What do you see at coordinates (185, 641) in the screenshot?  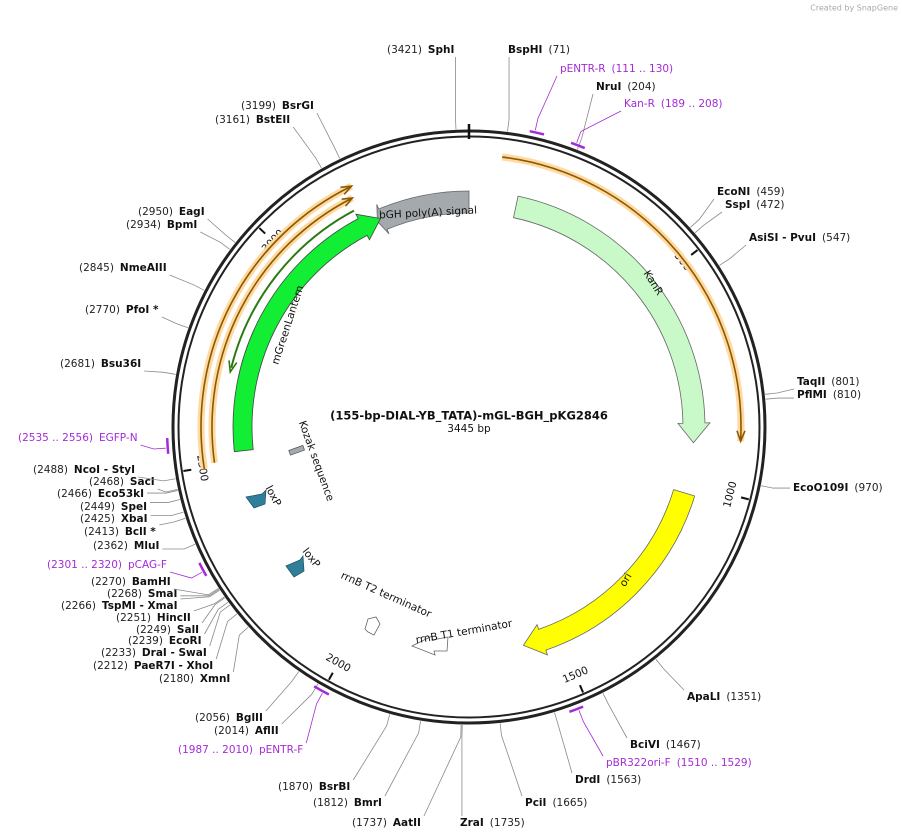 I see `enzyme-name: EcoRI` at bounding box center [185, 641].